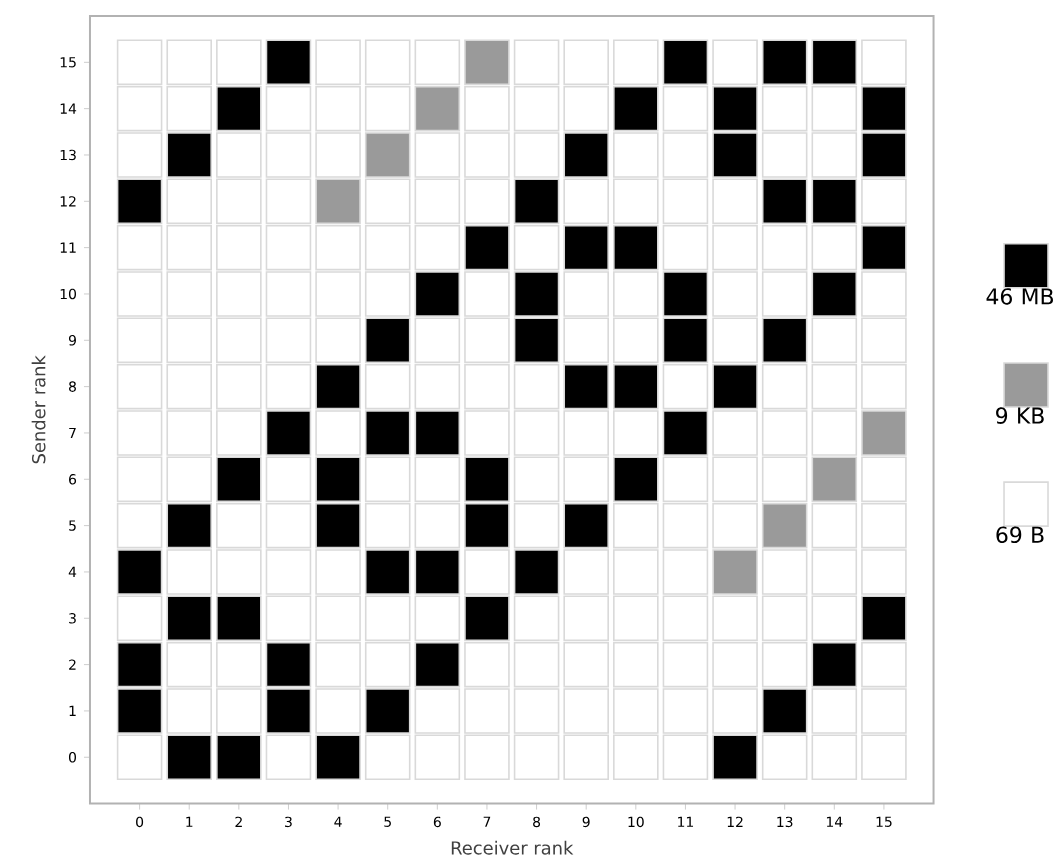 The height and width of the screenshot is (864, 1058). What do you see at coordinates (1020, 416) in the screenshot?
I see `legend-label: 9 KB` at bounding box center [1020, 416].